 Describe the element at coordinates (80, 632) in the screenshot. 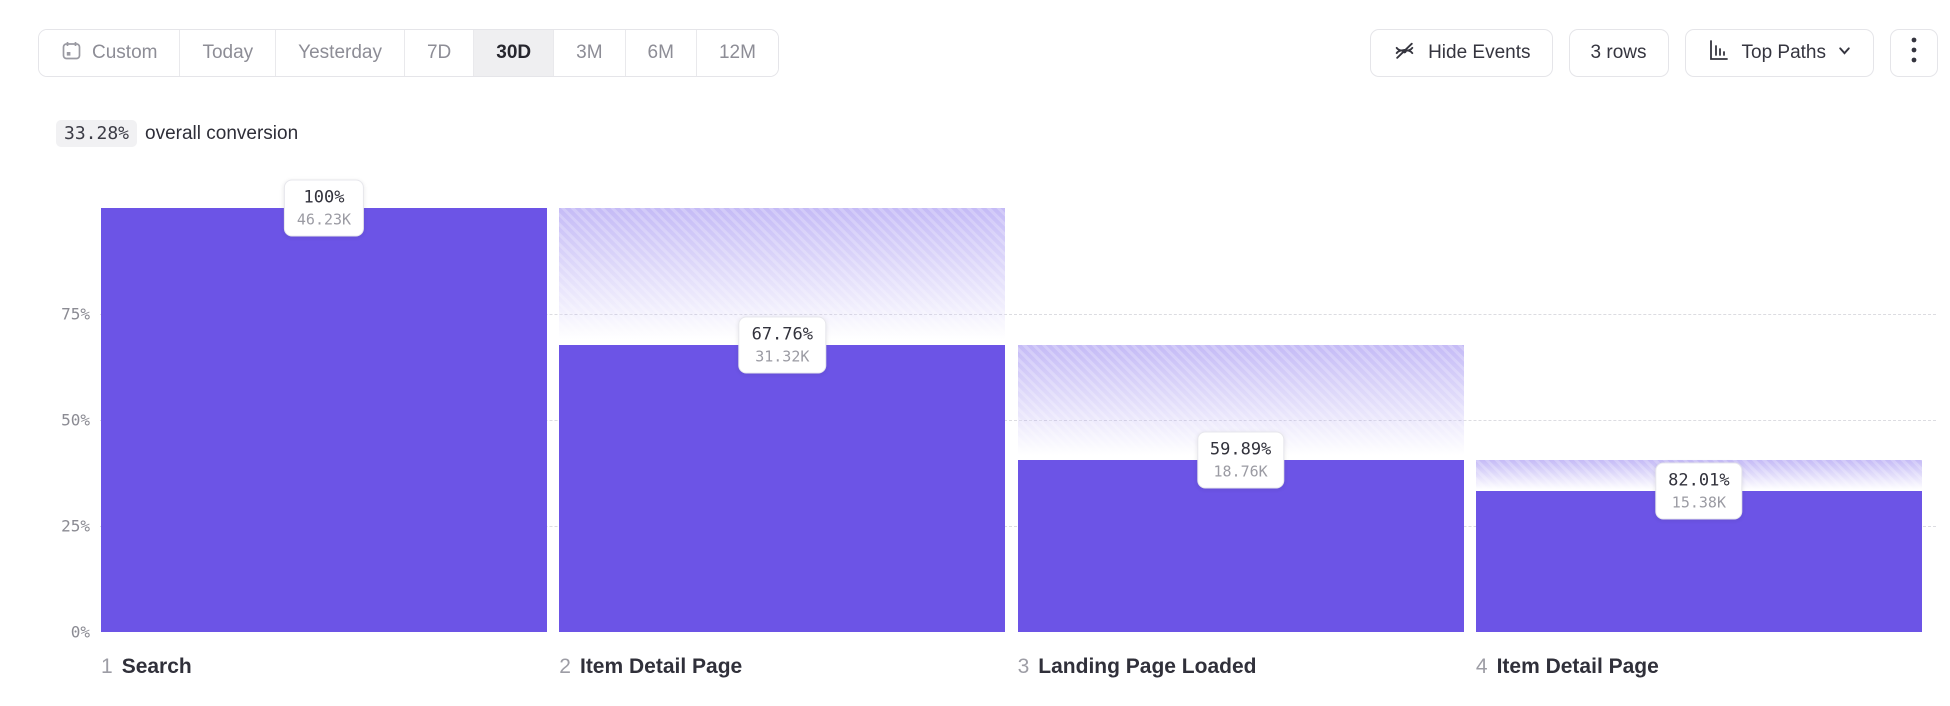

I see `y-axis-tick: 0%` at that location.